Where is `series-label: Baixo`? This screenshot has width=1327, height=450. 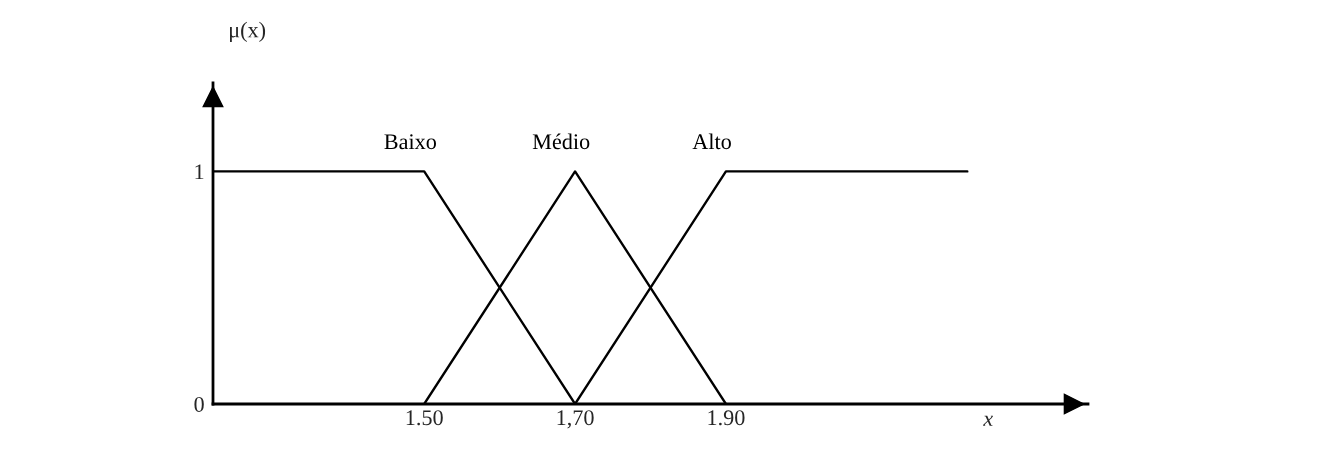 series-label: Baixo is located at coordinates (410, 142).